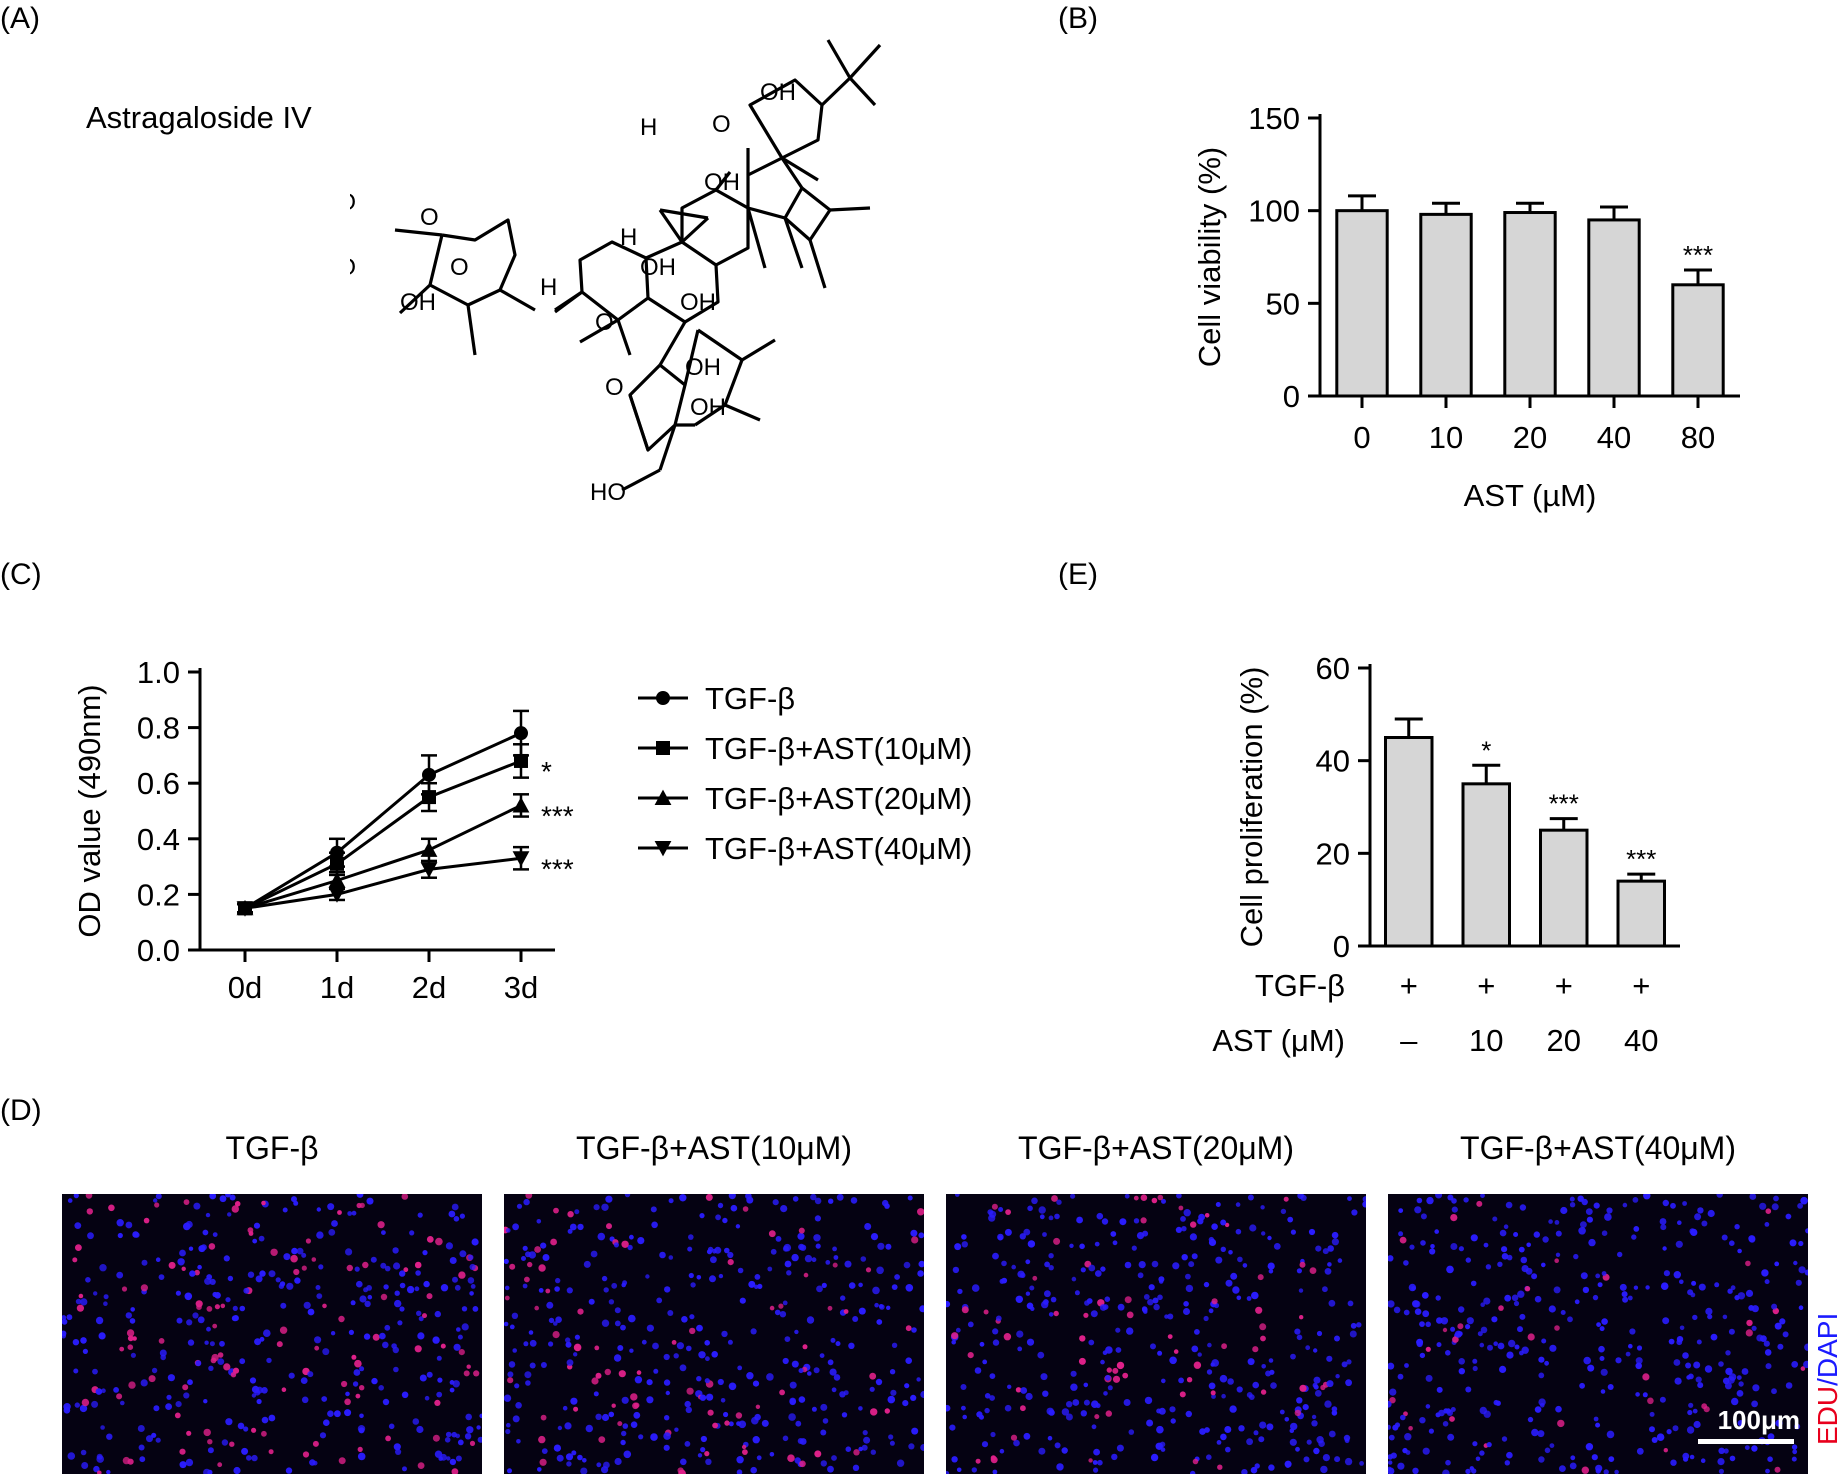  What do you see at coordinates (1614, 437) in the screenshot?
I see `x-tick-label: 40` at bounding box center [1614, 437].